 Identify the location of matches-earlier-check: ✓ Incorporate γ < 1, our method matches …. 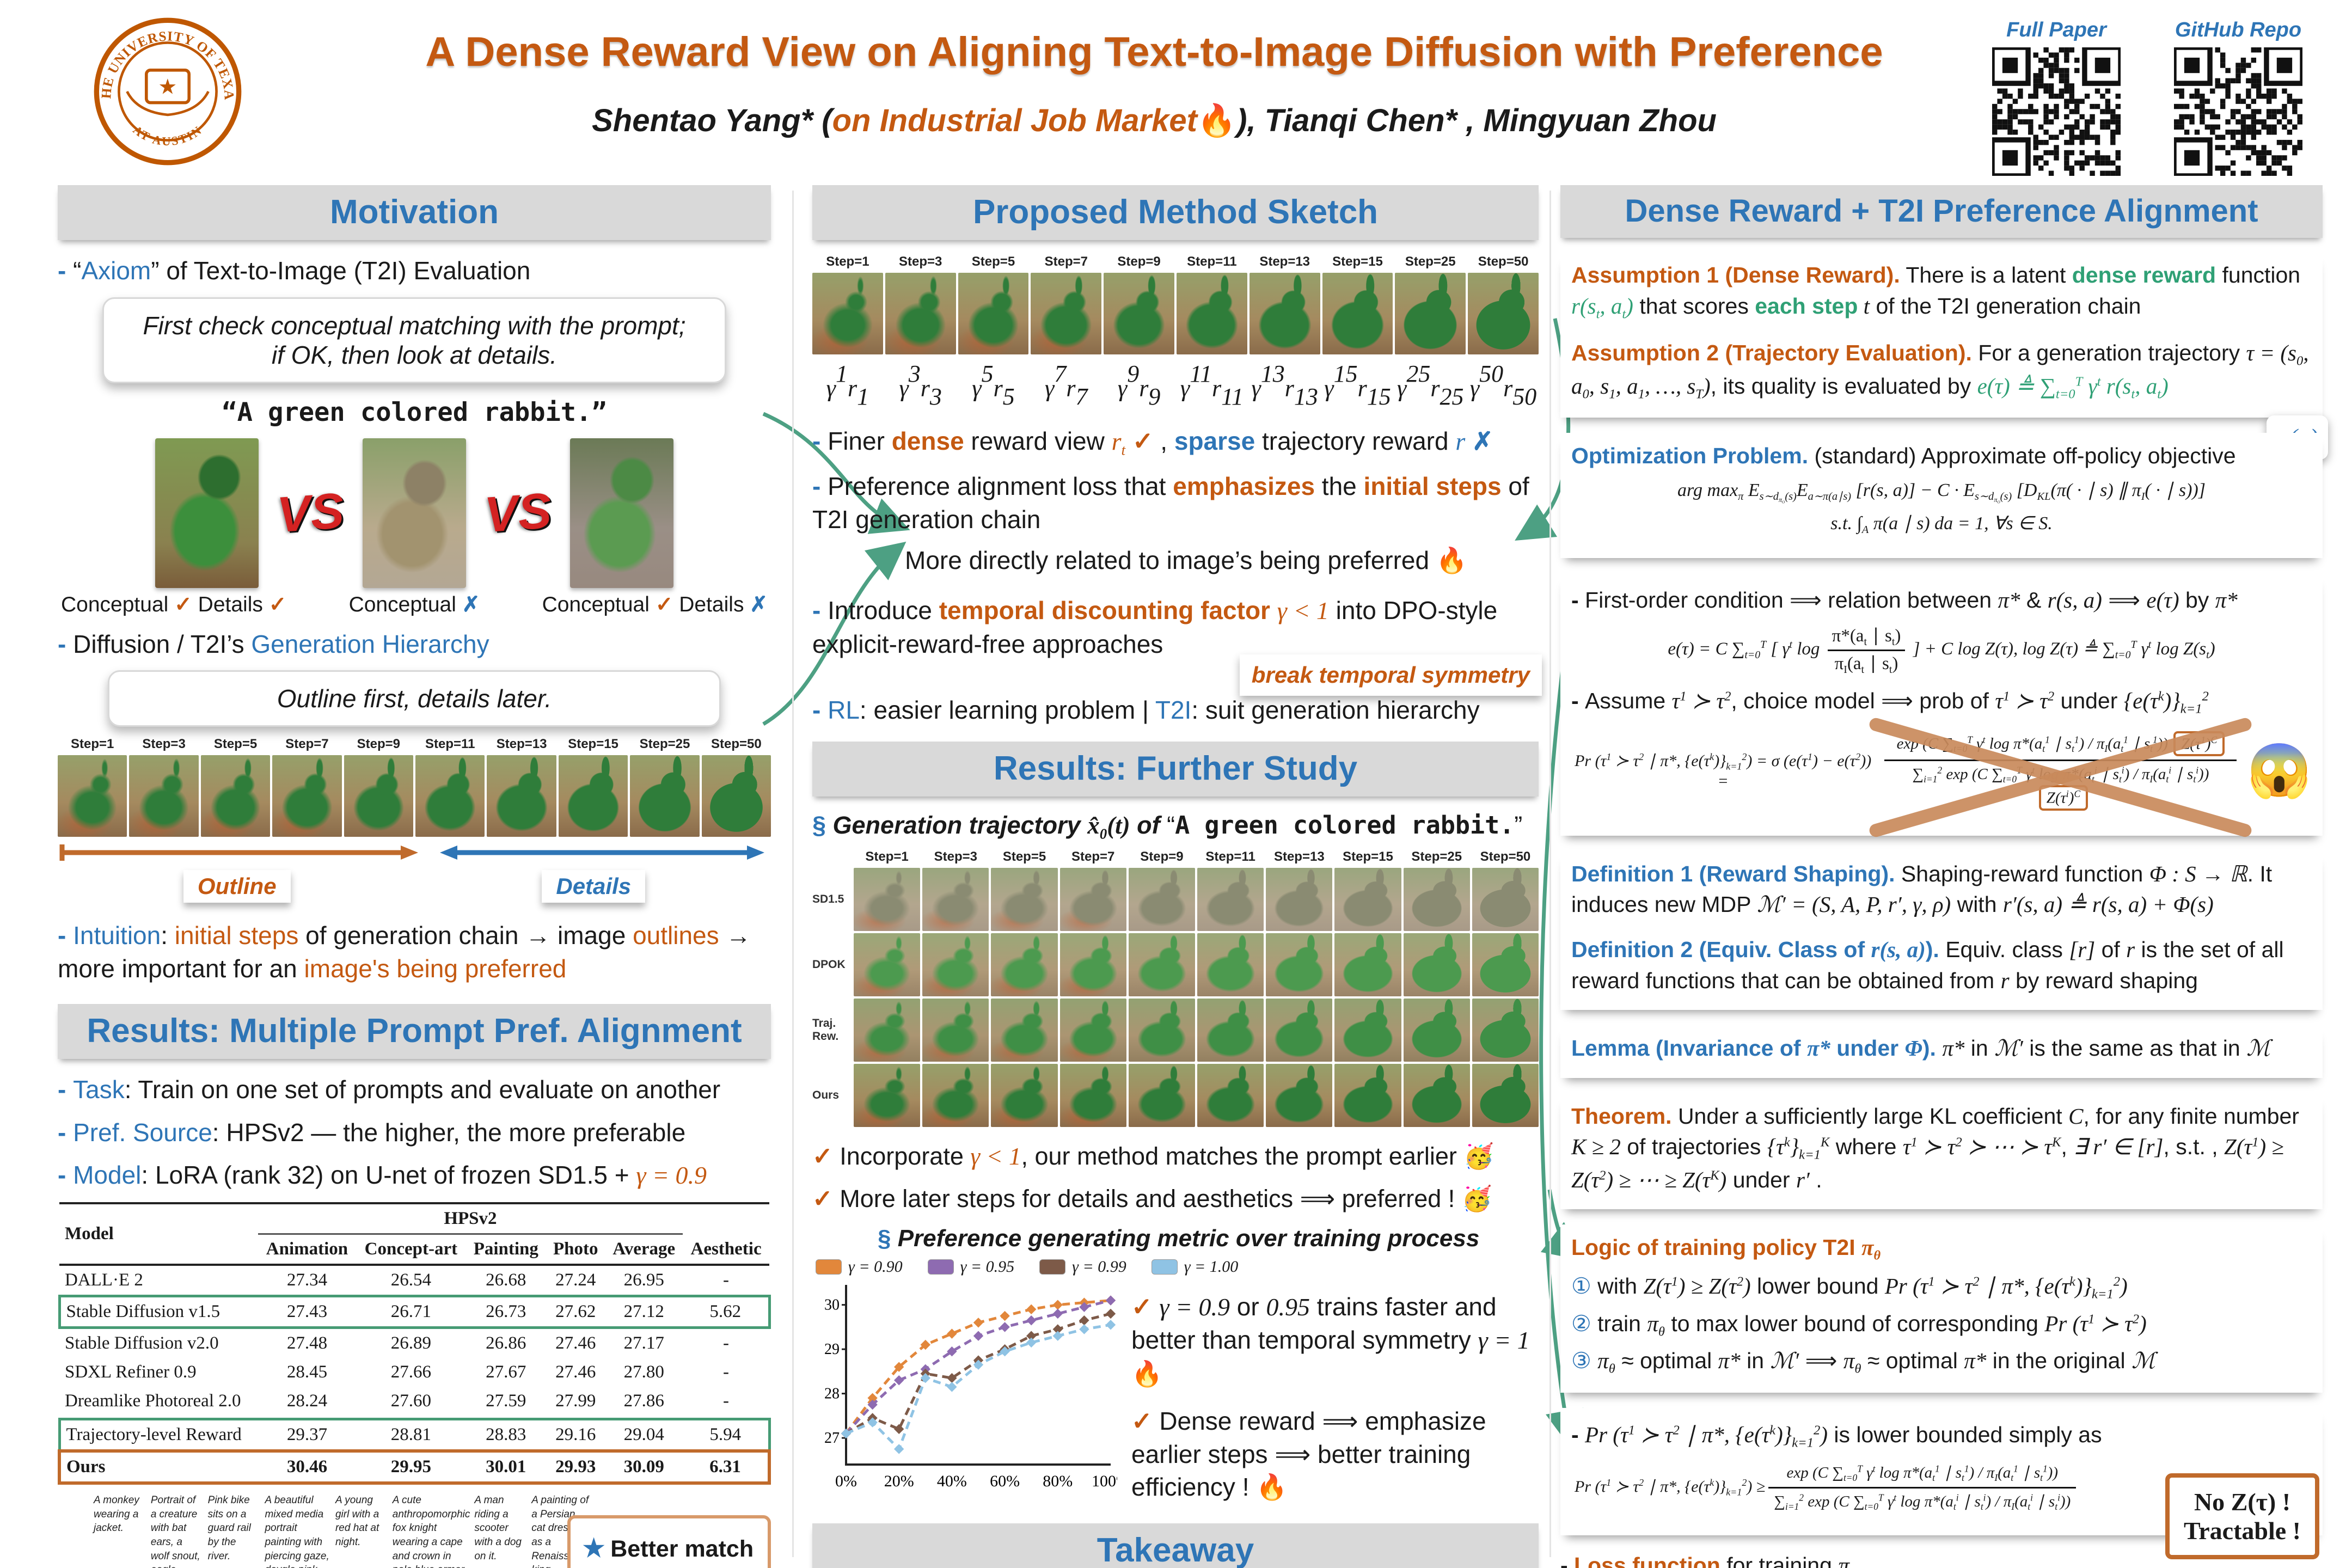
(1153, 1156).